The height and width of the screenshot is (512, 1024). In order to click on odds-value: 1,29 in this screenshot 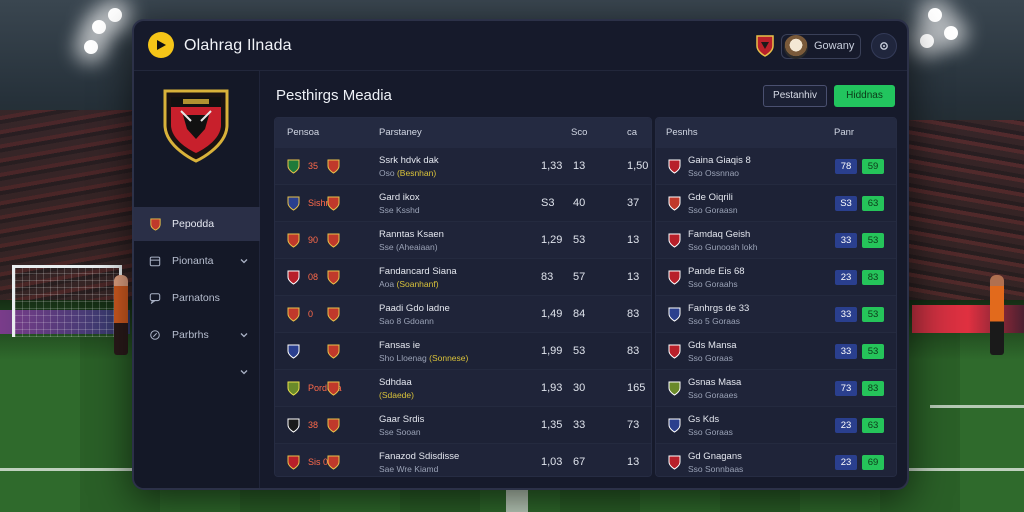, I will do `click(552, 240)`.